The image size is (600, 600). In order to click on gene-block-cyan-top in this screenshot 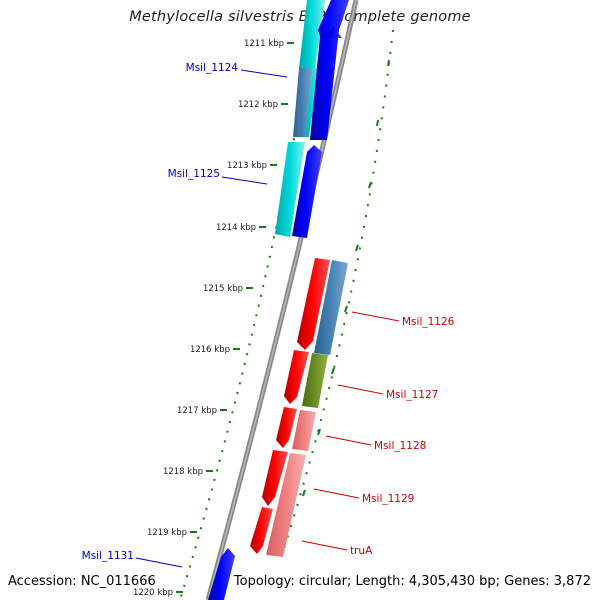, I will do `click(312, 34)`.